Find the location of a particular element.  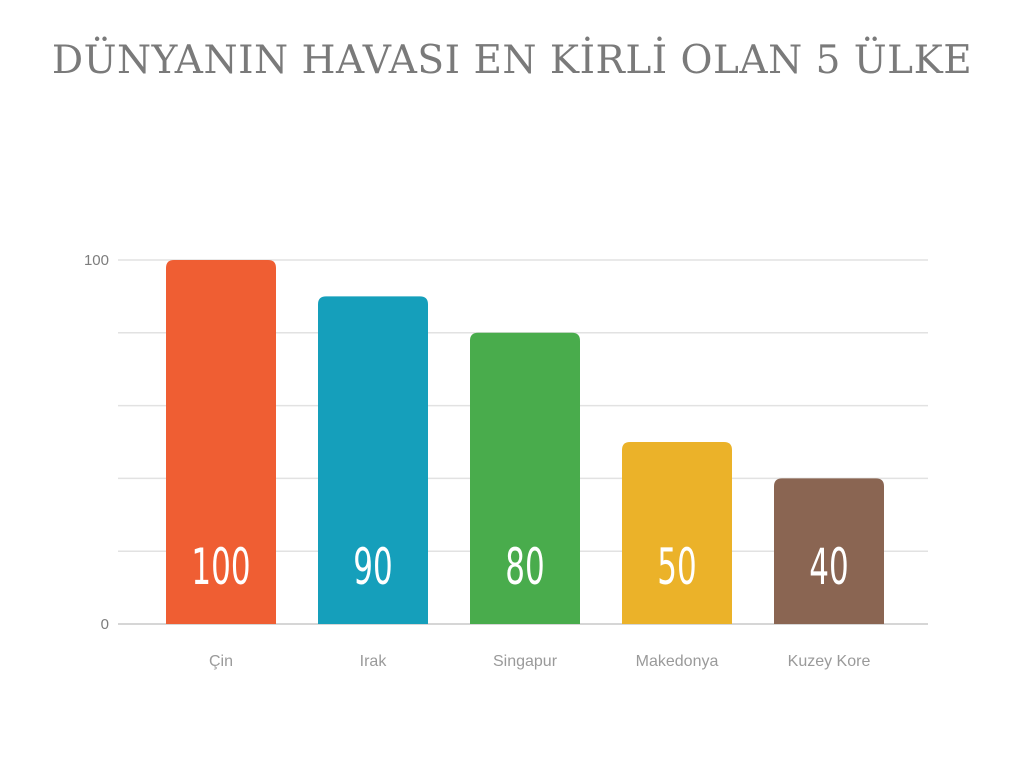

category-label: Makedonya is located at coordinates (677, 661).